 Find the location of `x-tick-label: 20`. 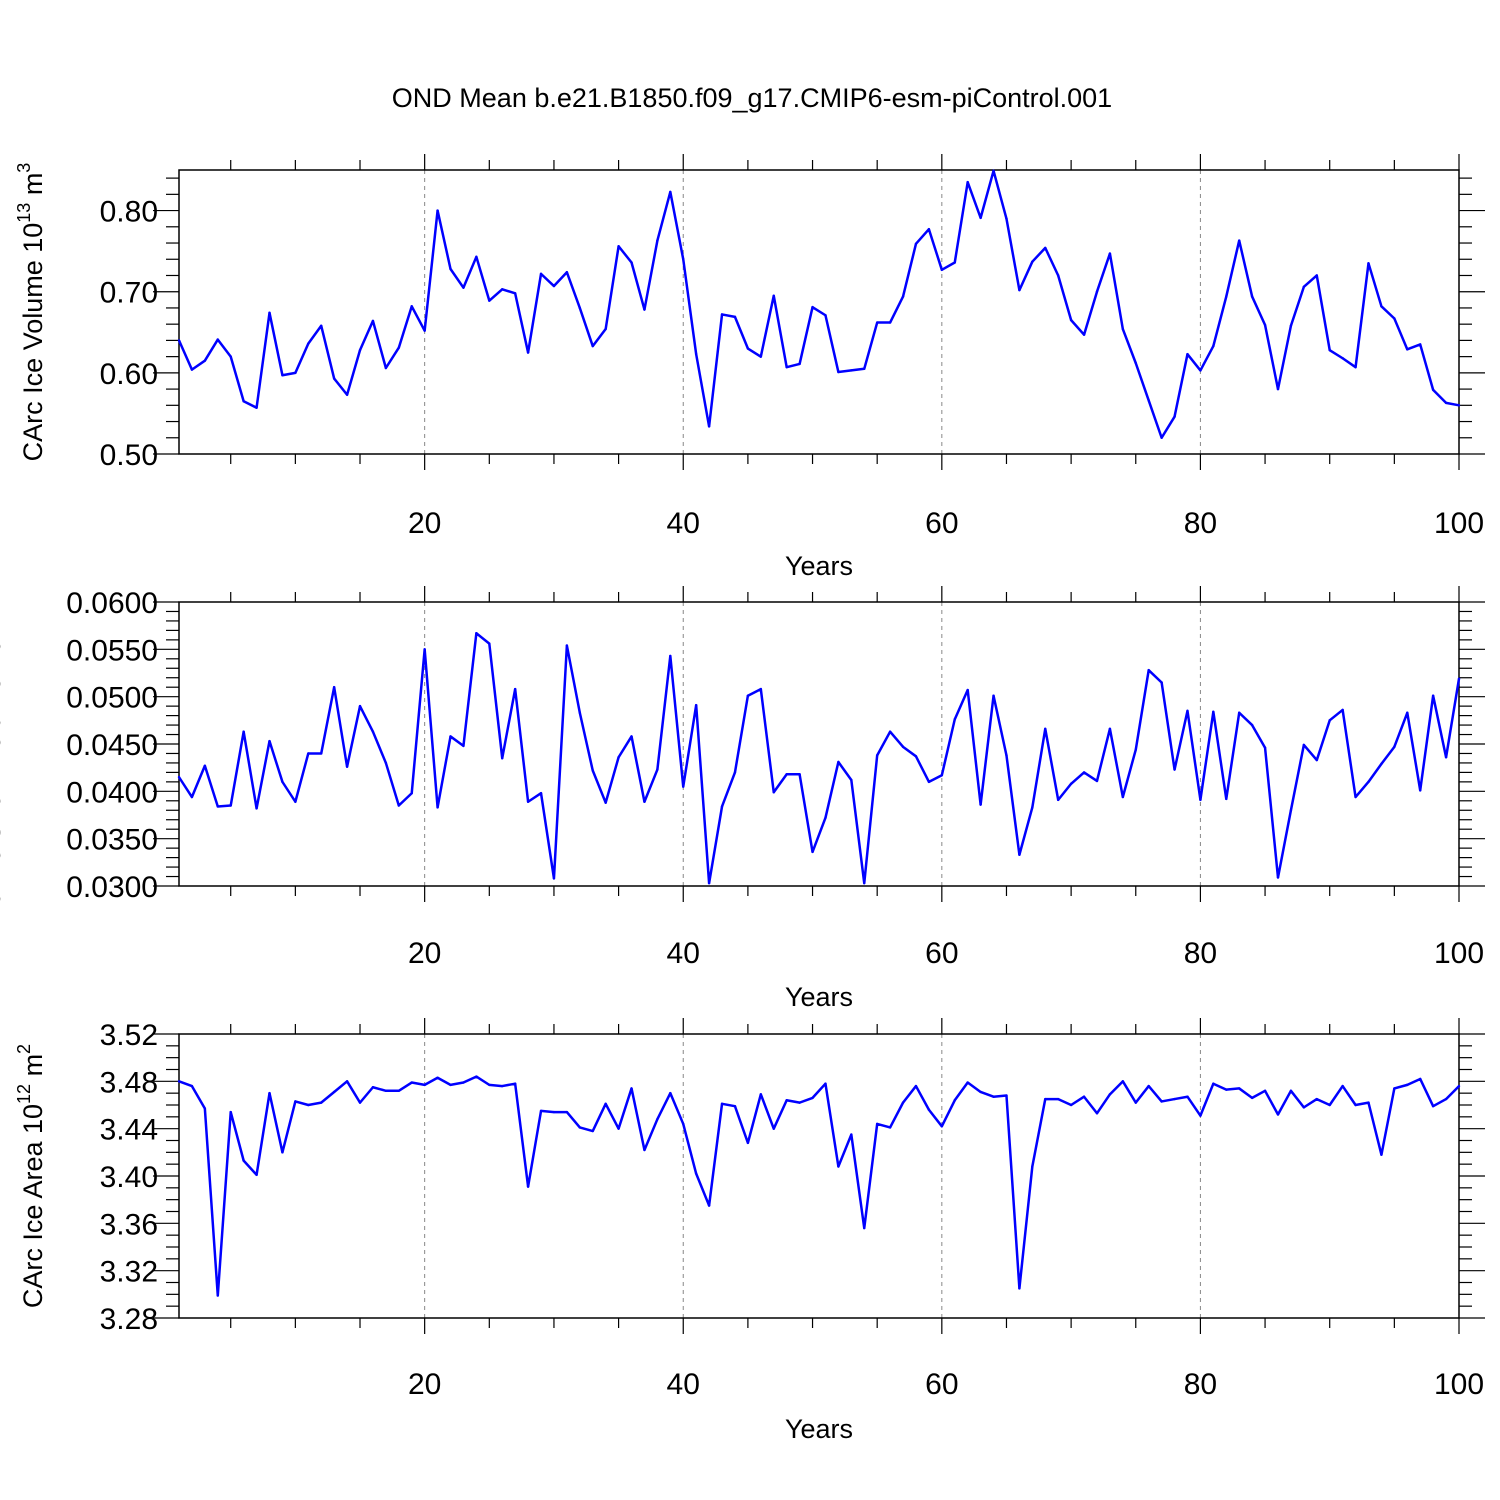

x-tick-label: 20 is located at coordinates (424, 953).